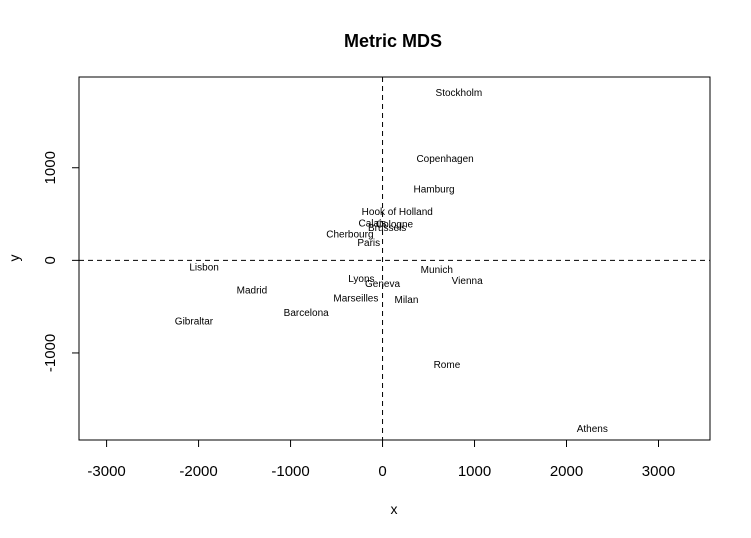 The height and width of the screenshot is (538, 751). What do you see at coordinates (373, 223) in the screenshot?
I see `point-label: Calais` at bounding box center [373, 223].